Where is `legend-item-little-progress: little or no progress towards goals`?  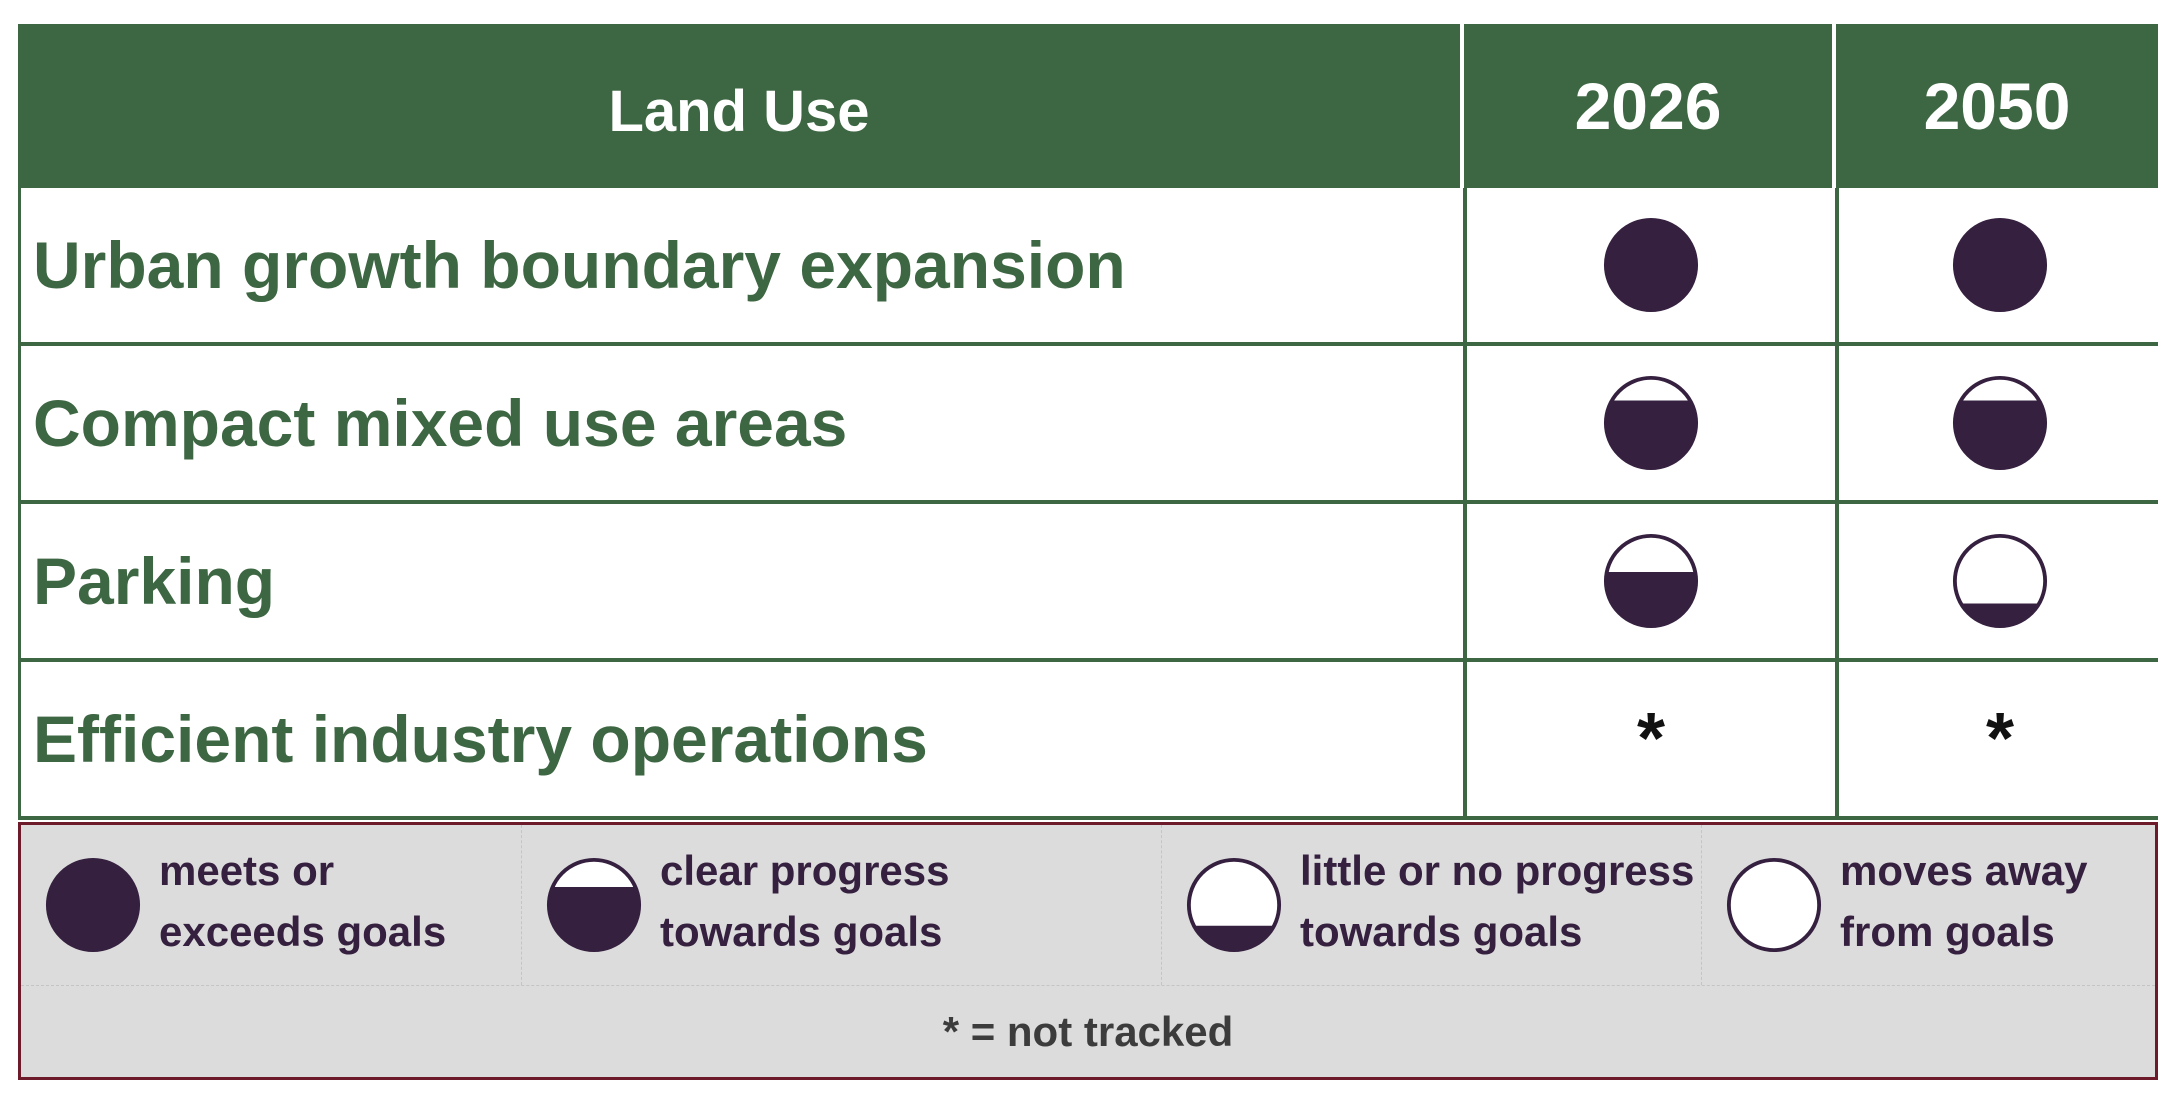
legend-item-little-progress: little or no progress towards goals is located at coordinates (1431, 905).